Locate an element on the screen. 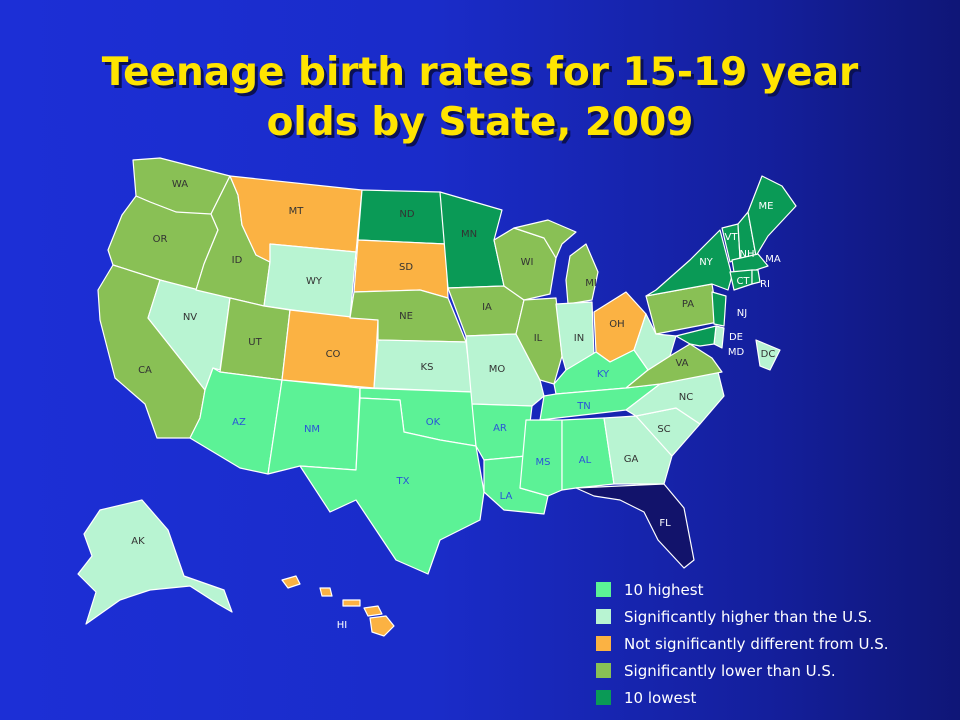 Image resolution: width=960 pixels, height=720 pixels. label-or: OR is located at coordinates (160, 239).